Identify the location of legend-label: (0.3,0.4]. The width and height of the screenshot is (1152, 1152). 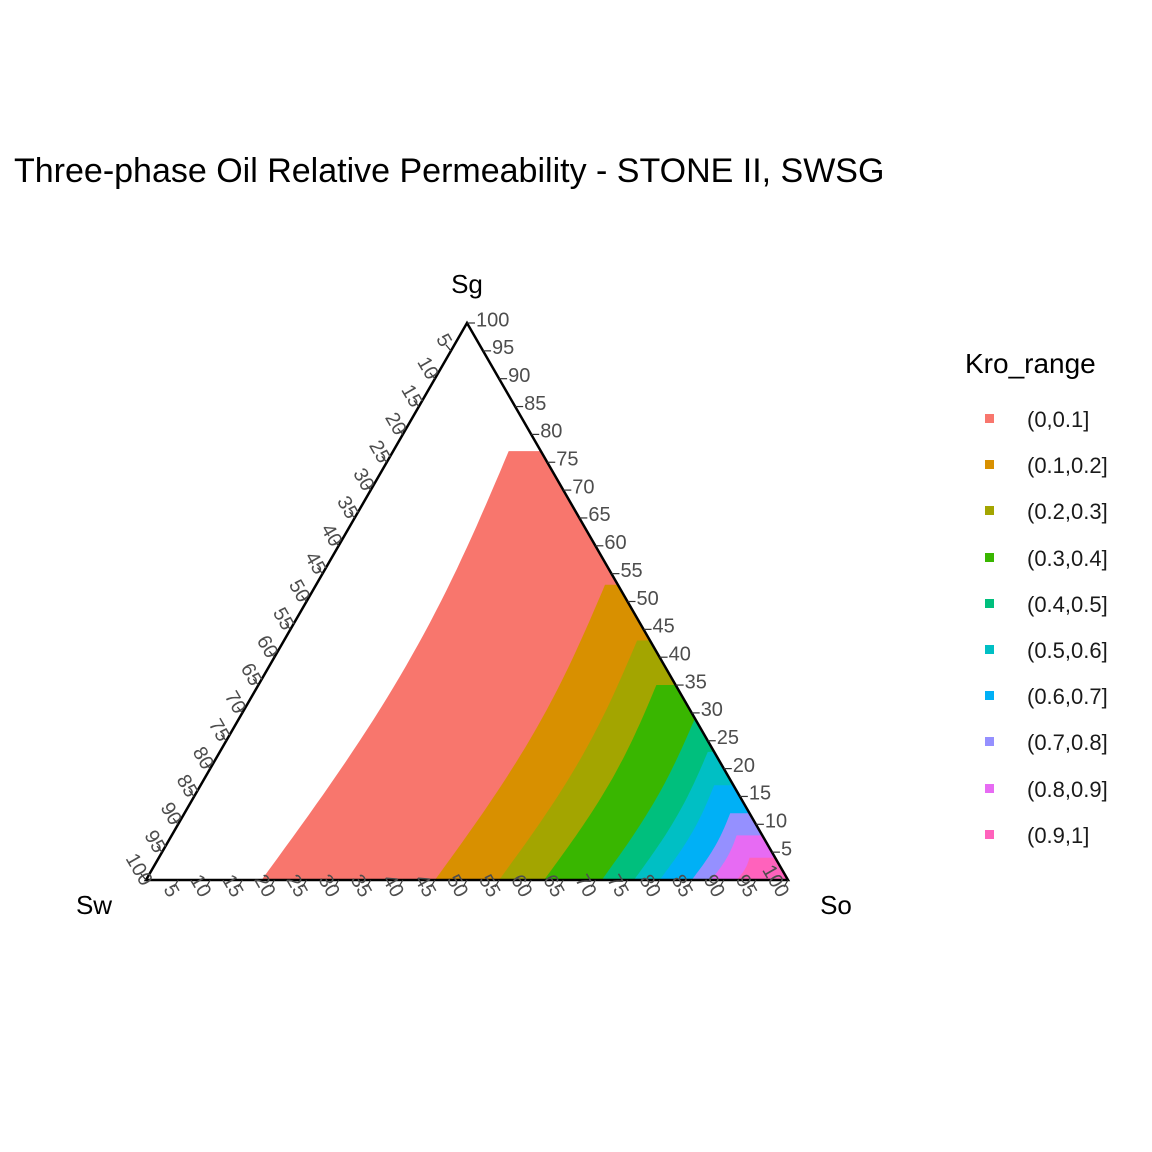
(1067, 558).